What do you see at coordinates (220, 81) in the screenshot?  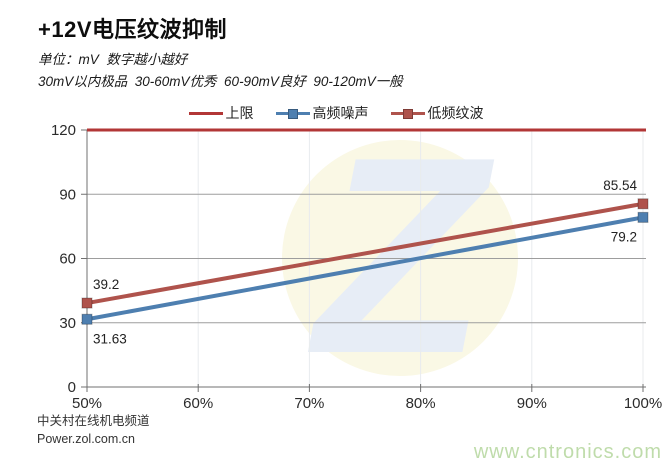 I see `chart-rating-scale-note: 30mV以内极品 30-60mV优秀 60-90mV良好 90-120mV一般` at bounding box center [220, 81].